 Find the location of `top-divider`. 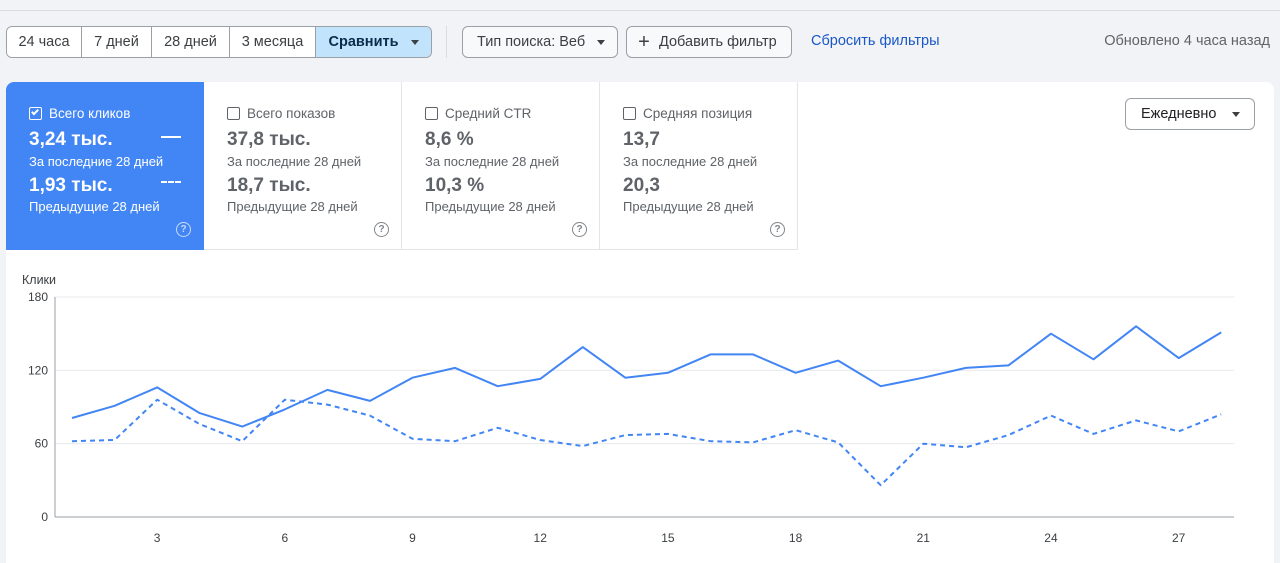

top-divider is located at coordinates (640, 10).